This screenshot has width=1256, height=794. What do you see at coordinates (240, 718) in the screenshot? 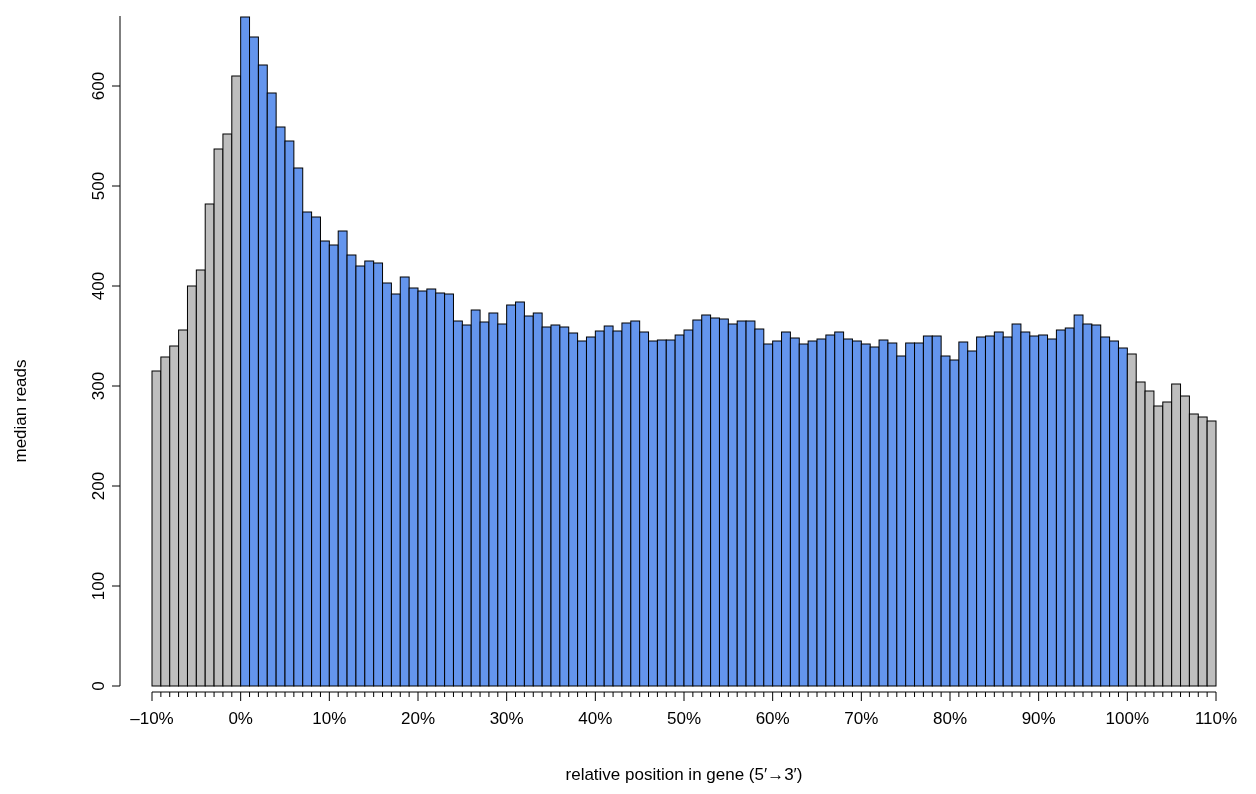
I see `x-tick-label: 0%` at bounding box center [240, 718].